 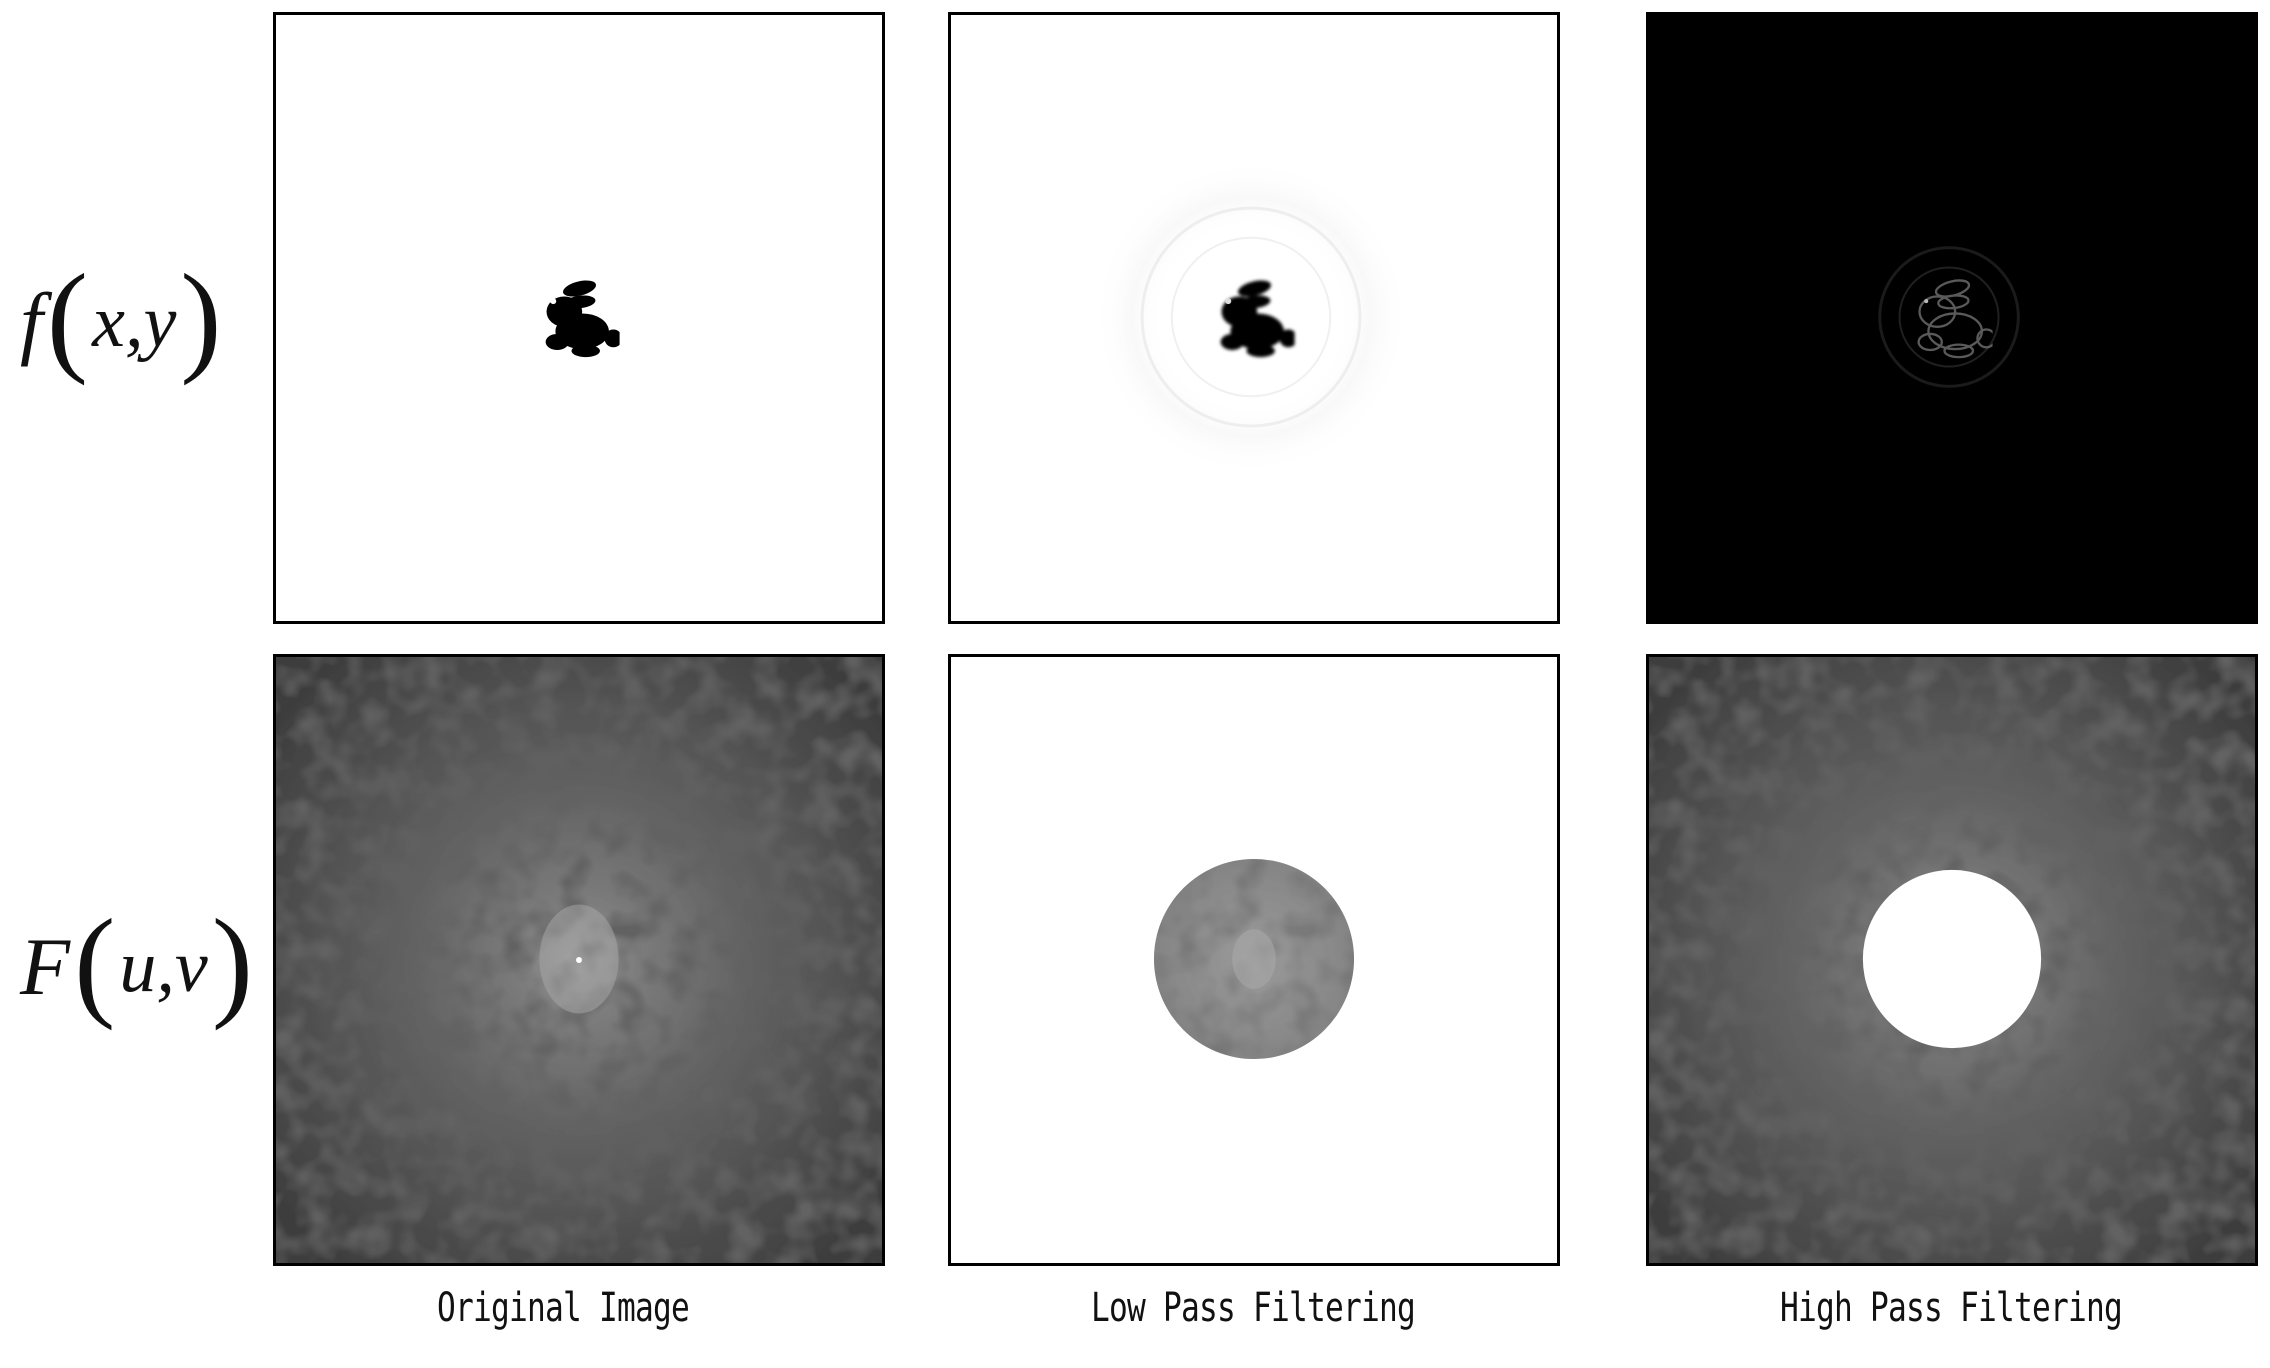 I want to click on panel-original-spectrum, so click(x=579, y=960).